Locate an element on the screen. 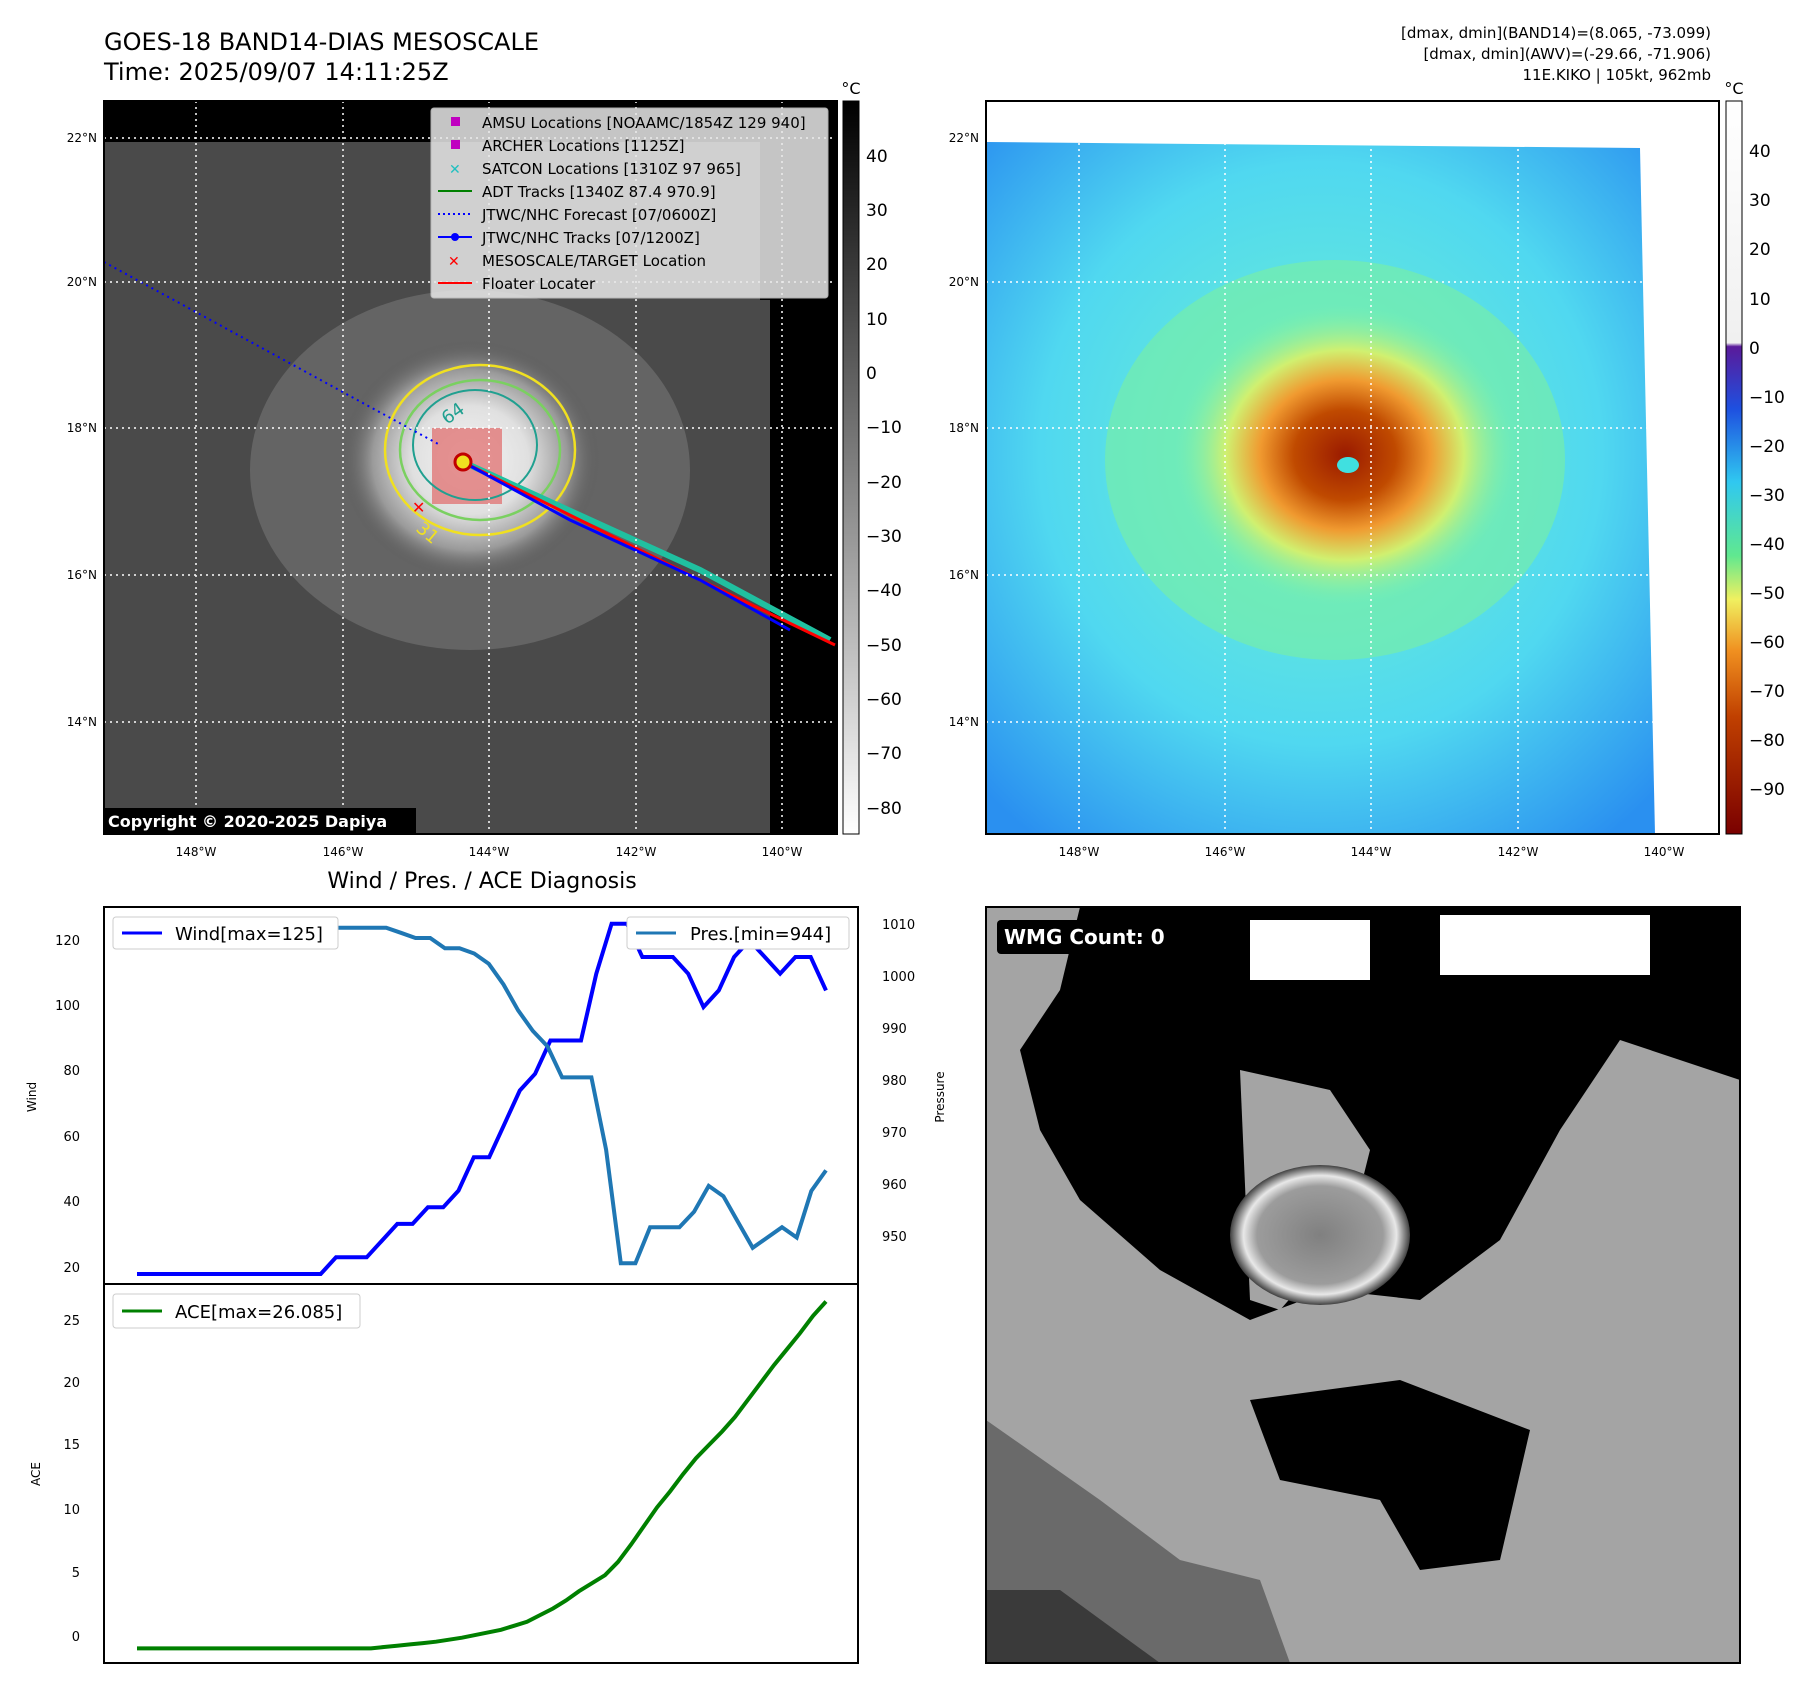 Image resolution: width=1797 pixels, height=1690 pixels. svg-text: 950 is located at coordinates (894, 1237).